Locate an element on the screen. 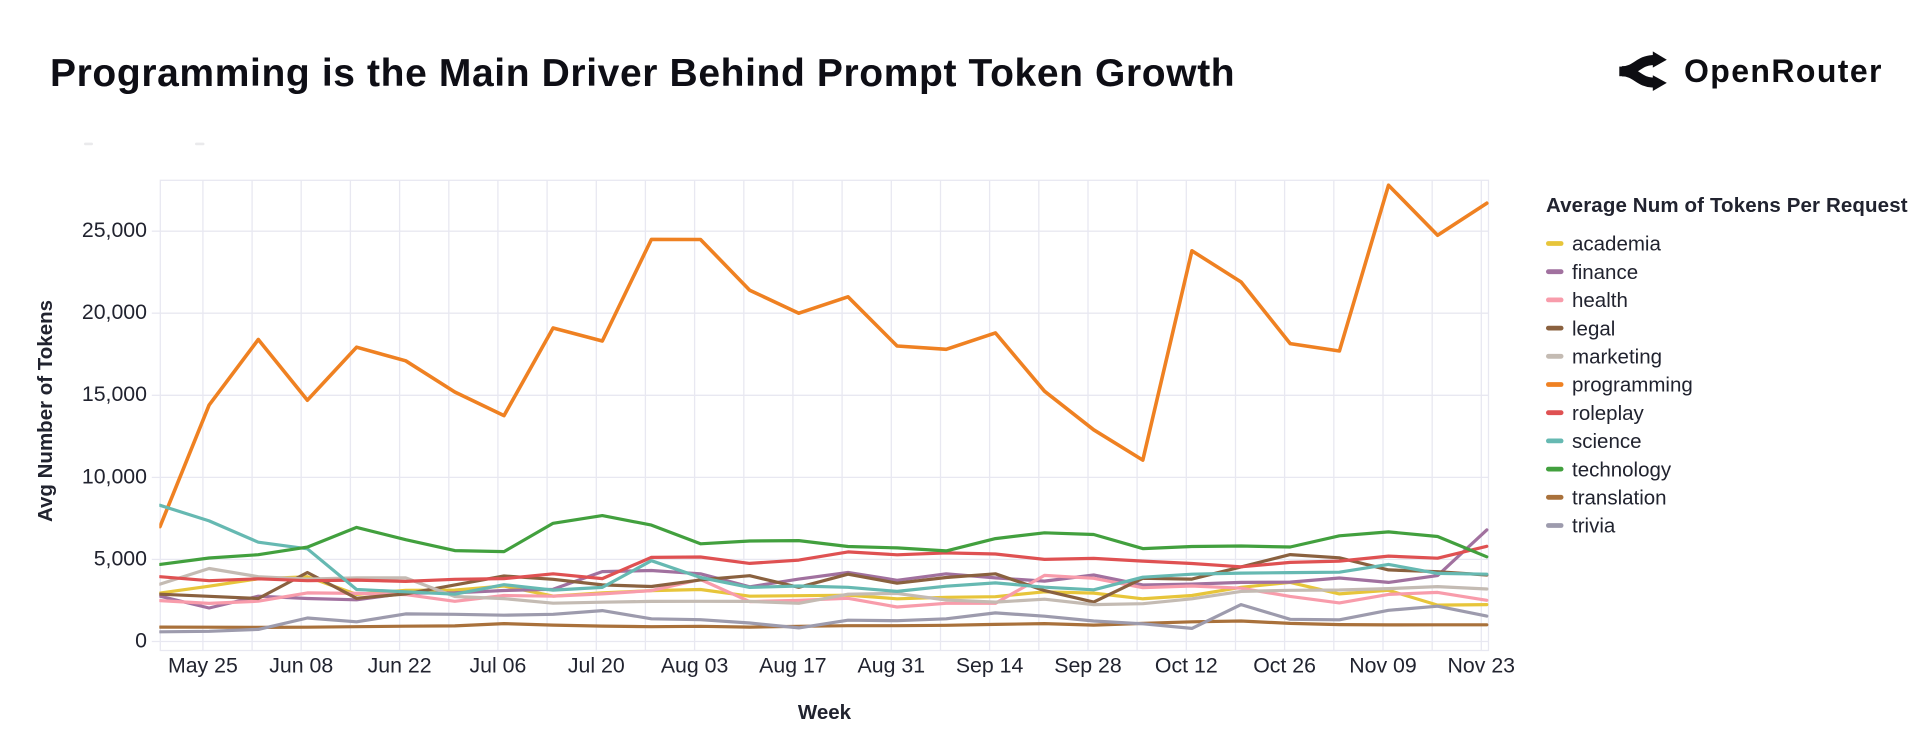 The width and height of the screenshot is (1928, 732). svg-text: Sep 28 is located at coordinates (1088, 665).